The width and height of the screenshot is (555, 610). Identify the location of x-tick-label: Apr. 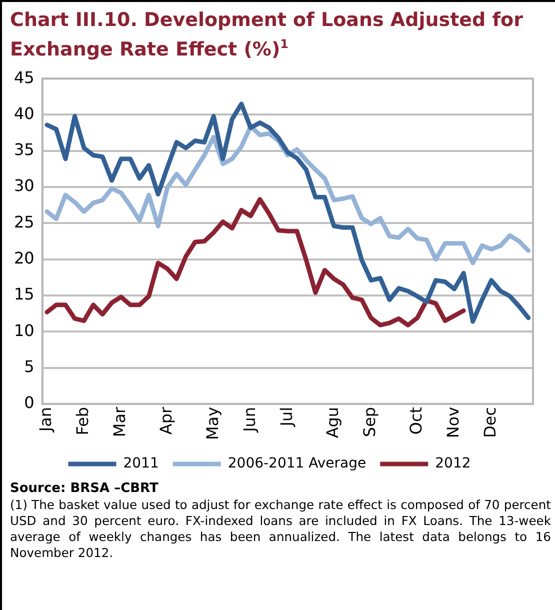
(166, 420).